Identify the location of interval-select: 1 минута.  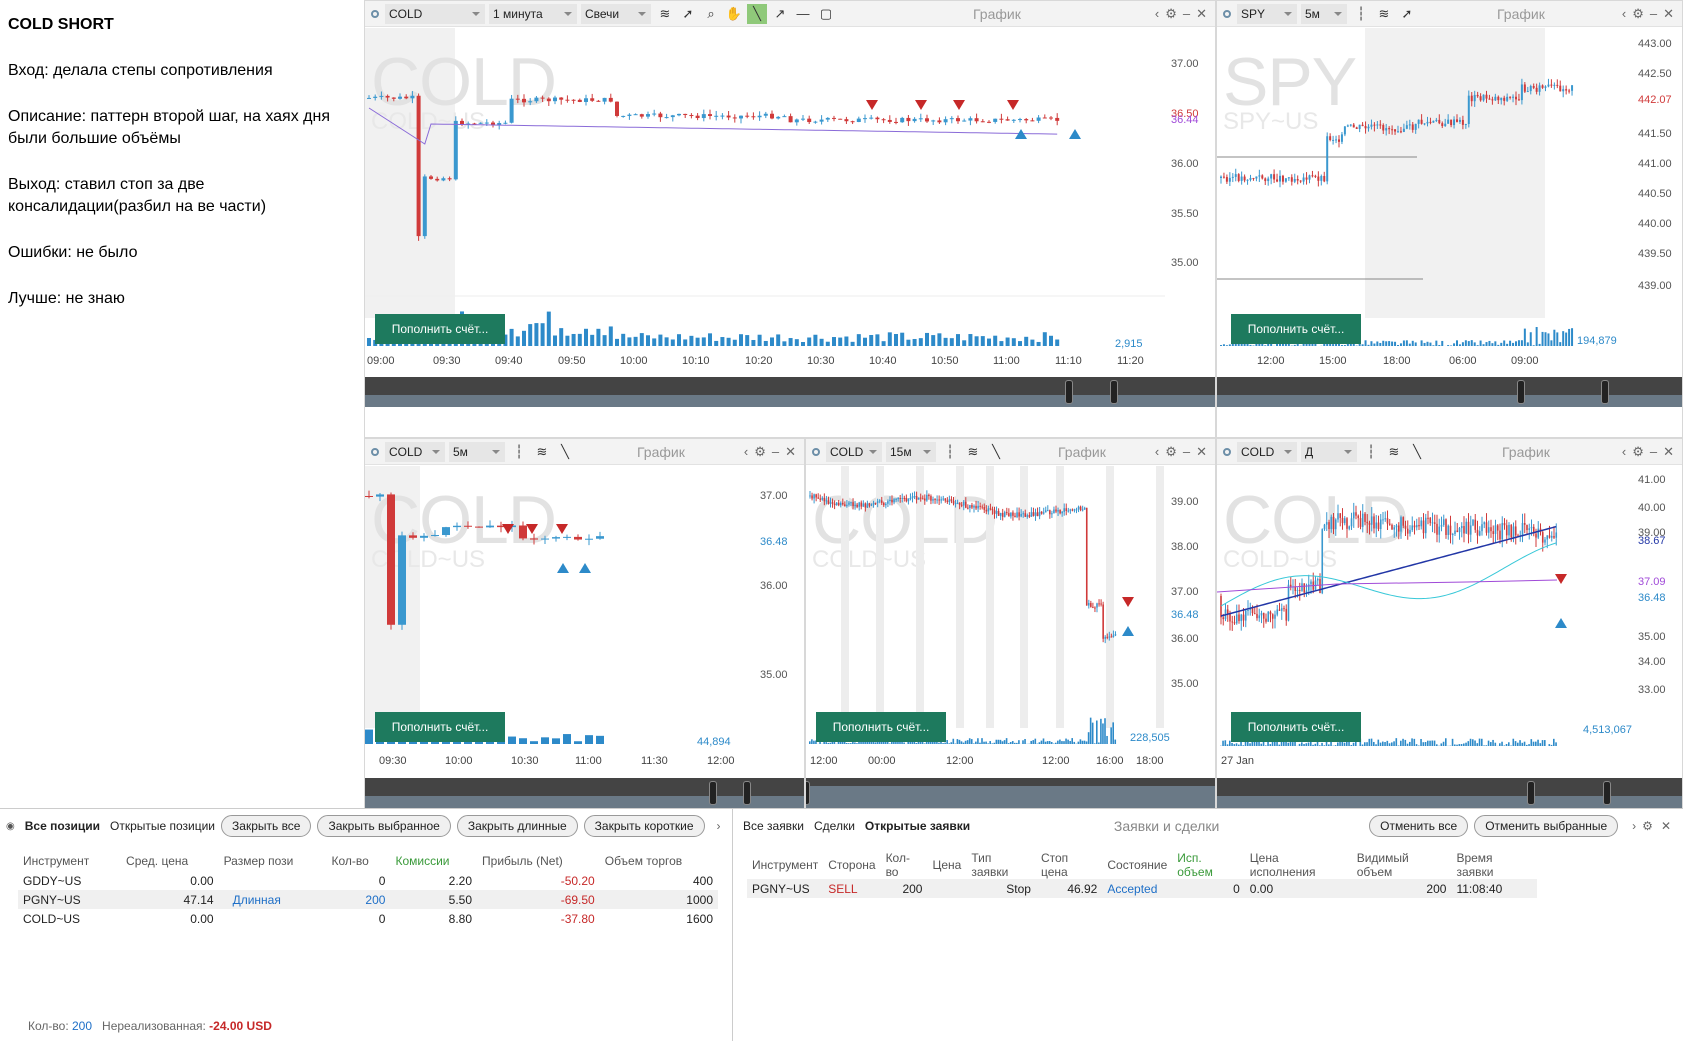
(533, 13).